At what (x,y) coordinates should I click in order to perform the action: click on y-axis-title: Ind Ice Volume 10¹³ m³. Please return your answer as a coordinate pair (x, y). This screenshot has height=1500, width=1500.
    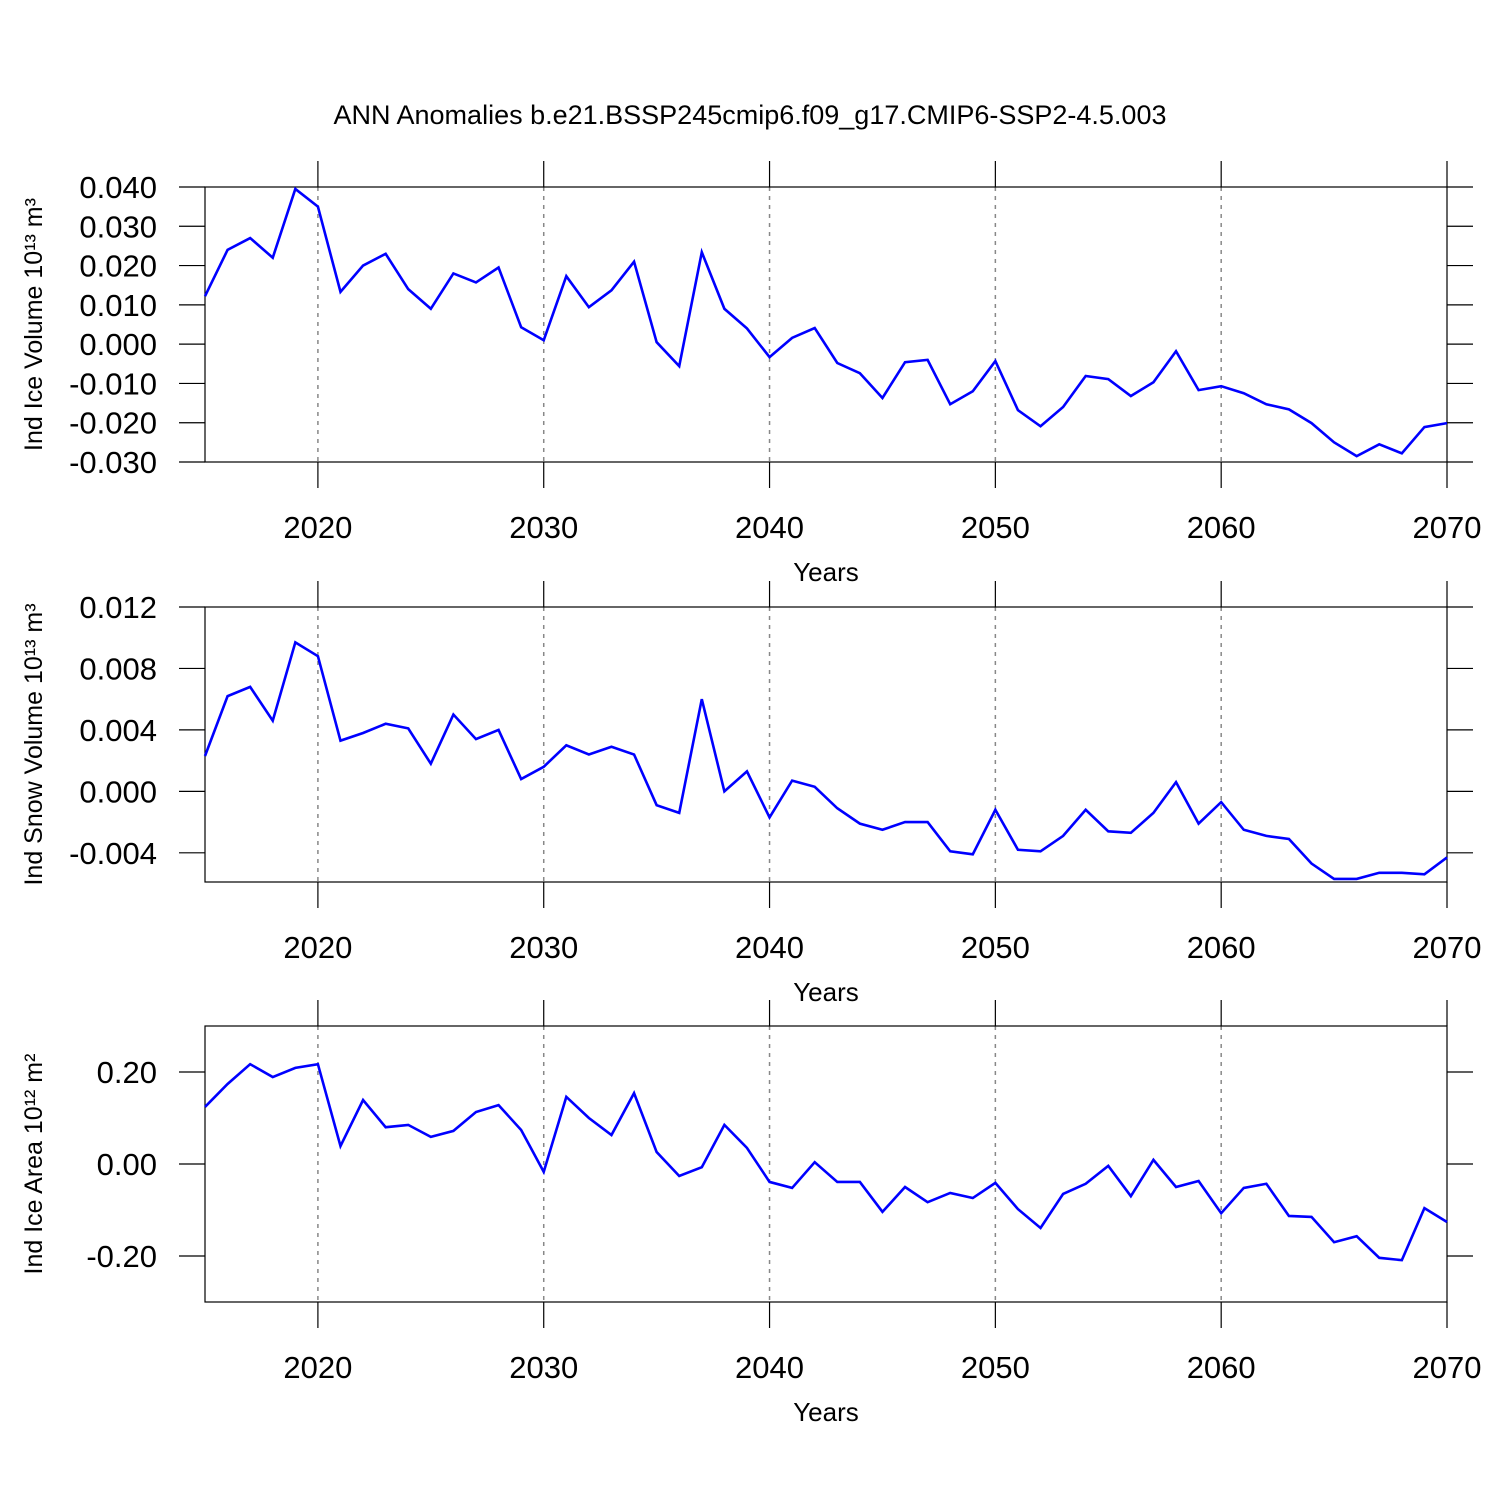
    Looking at the image, I should click on (34, 324).